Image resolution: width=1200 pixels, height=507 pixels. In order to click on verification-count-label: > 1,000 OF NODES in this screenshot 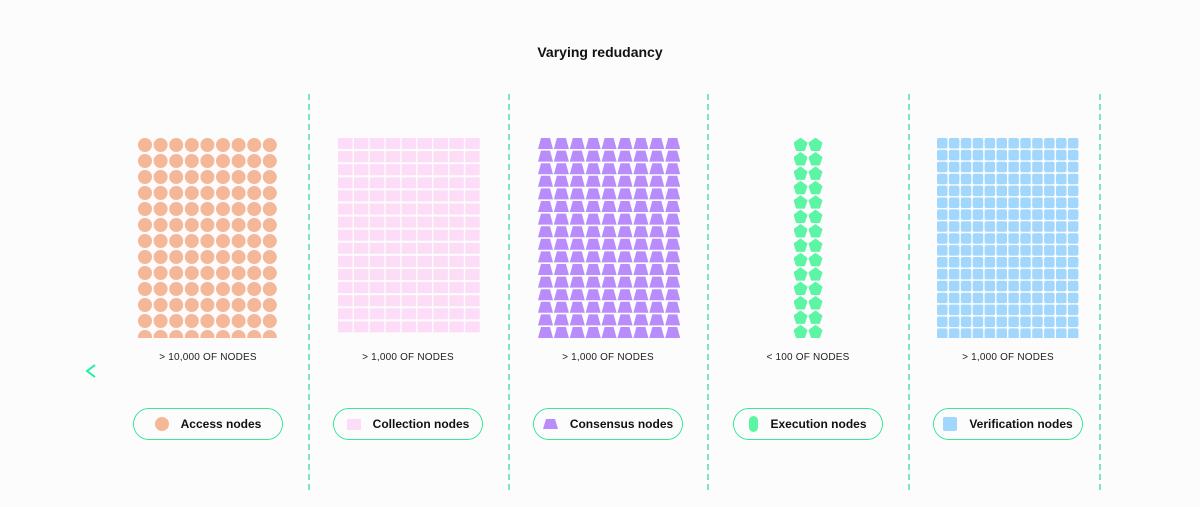, I will do `click(1008, 357)`.